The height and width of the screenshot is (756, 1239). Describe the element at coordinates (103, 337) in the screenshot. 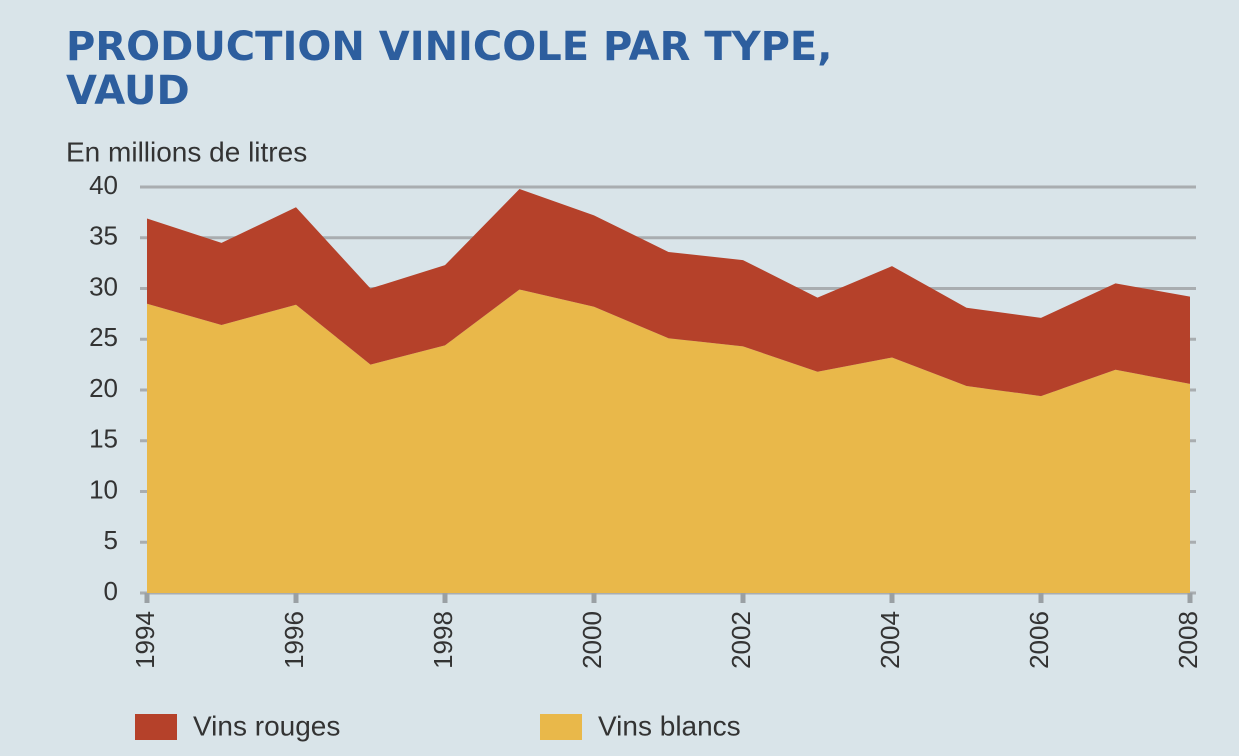

I see `y-tick-label: 25` at that location.